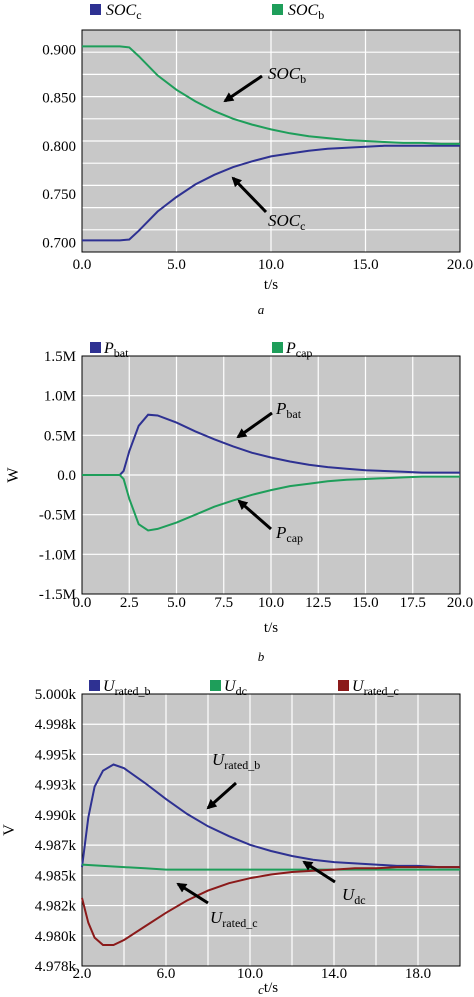 The image size is (474, 997). Describe the element at coordinates (60, 357) in the screenshot. I see `y-tick-label: 1.5M` at that location.